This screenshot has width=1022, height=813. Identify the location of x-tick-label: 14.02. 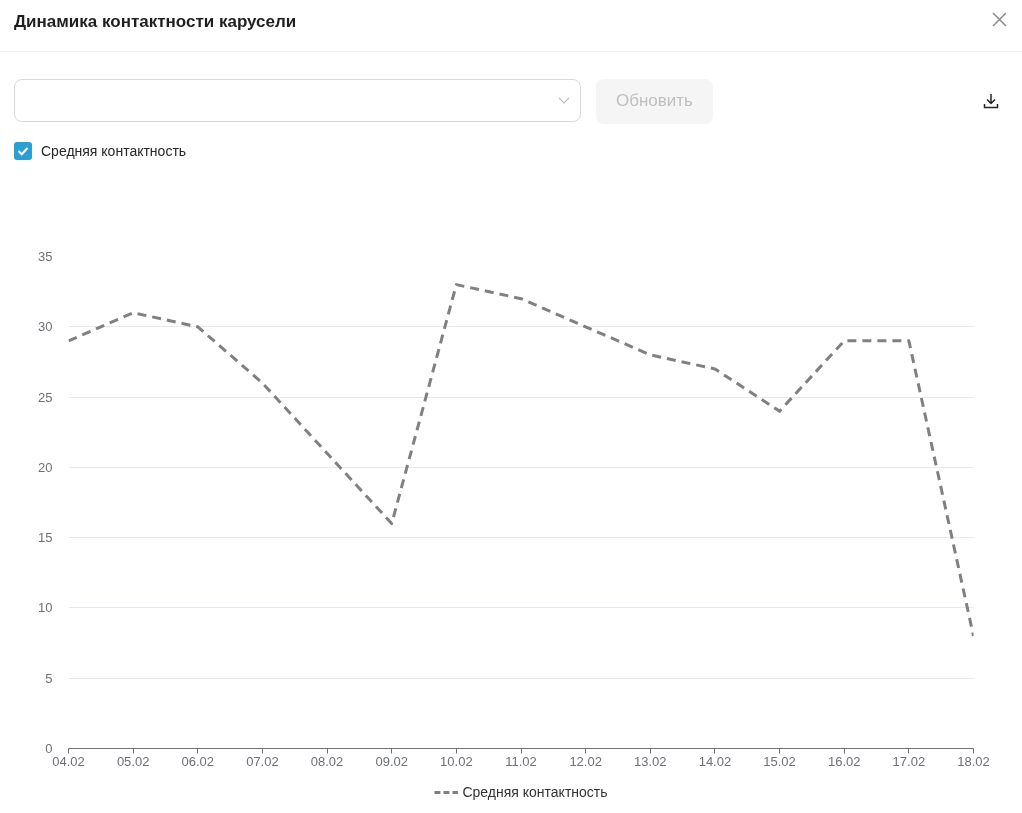
(715, 761).